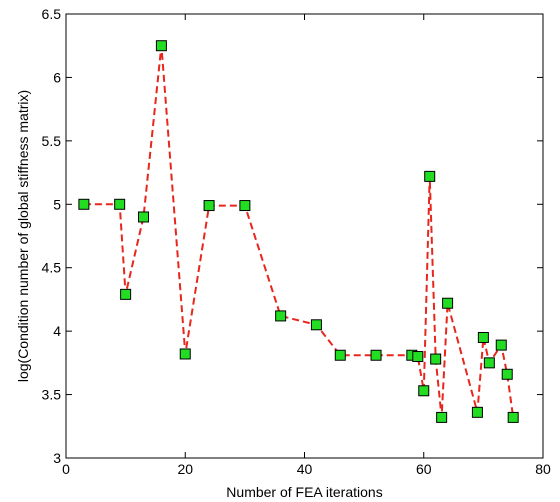 This screenshot has height=502, width=560. I want to click on y-tick-label: 4.5, so click(52, 268).